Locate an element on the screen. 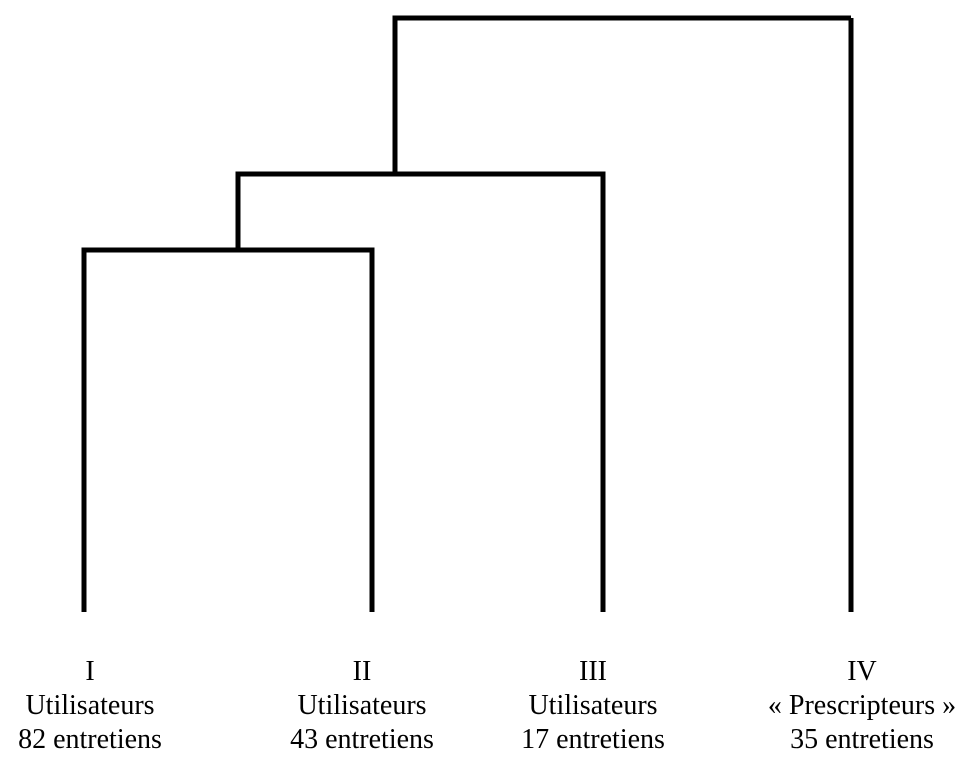 The image size is (969, 765). cluster-1-id: I is located at coordinates (90, 671).